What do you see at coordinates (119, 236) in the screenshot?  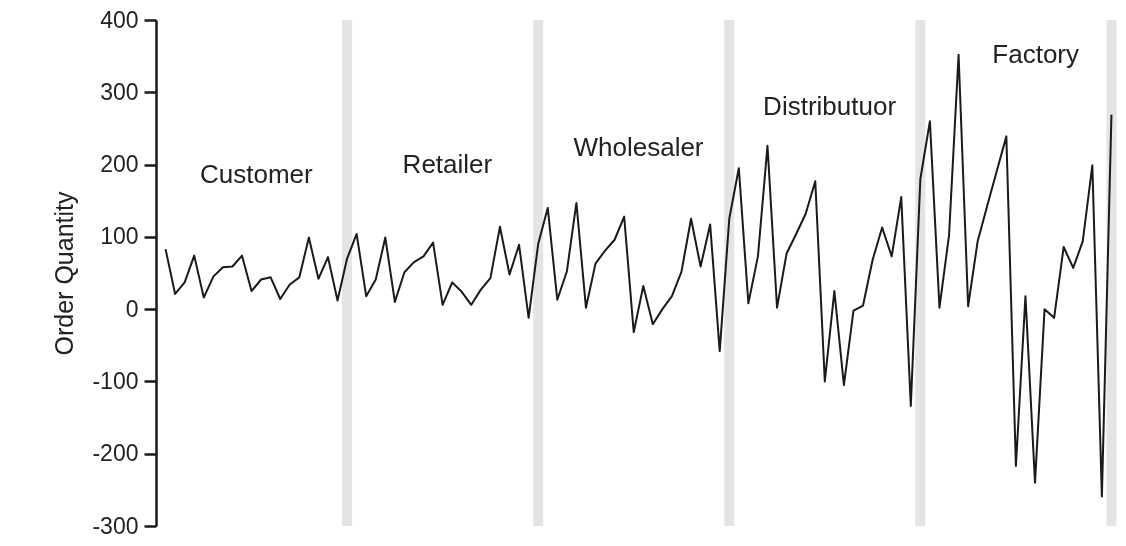 I see `y-tick-label: 100` at bounding box center [119, 236].